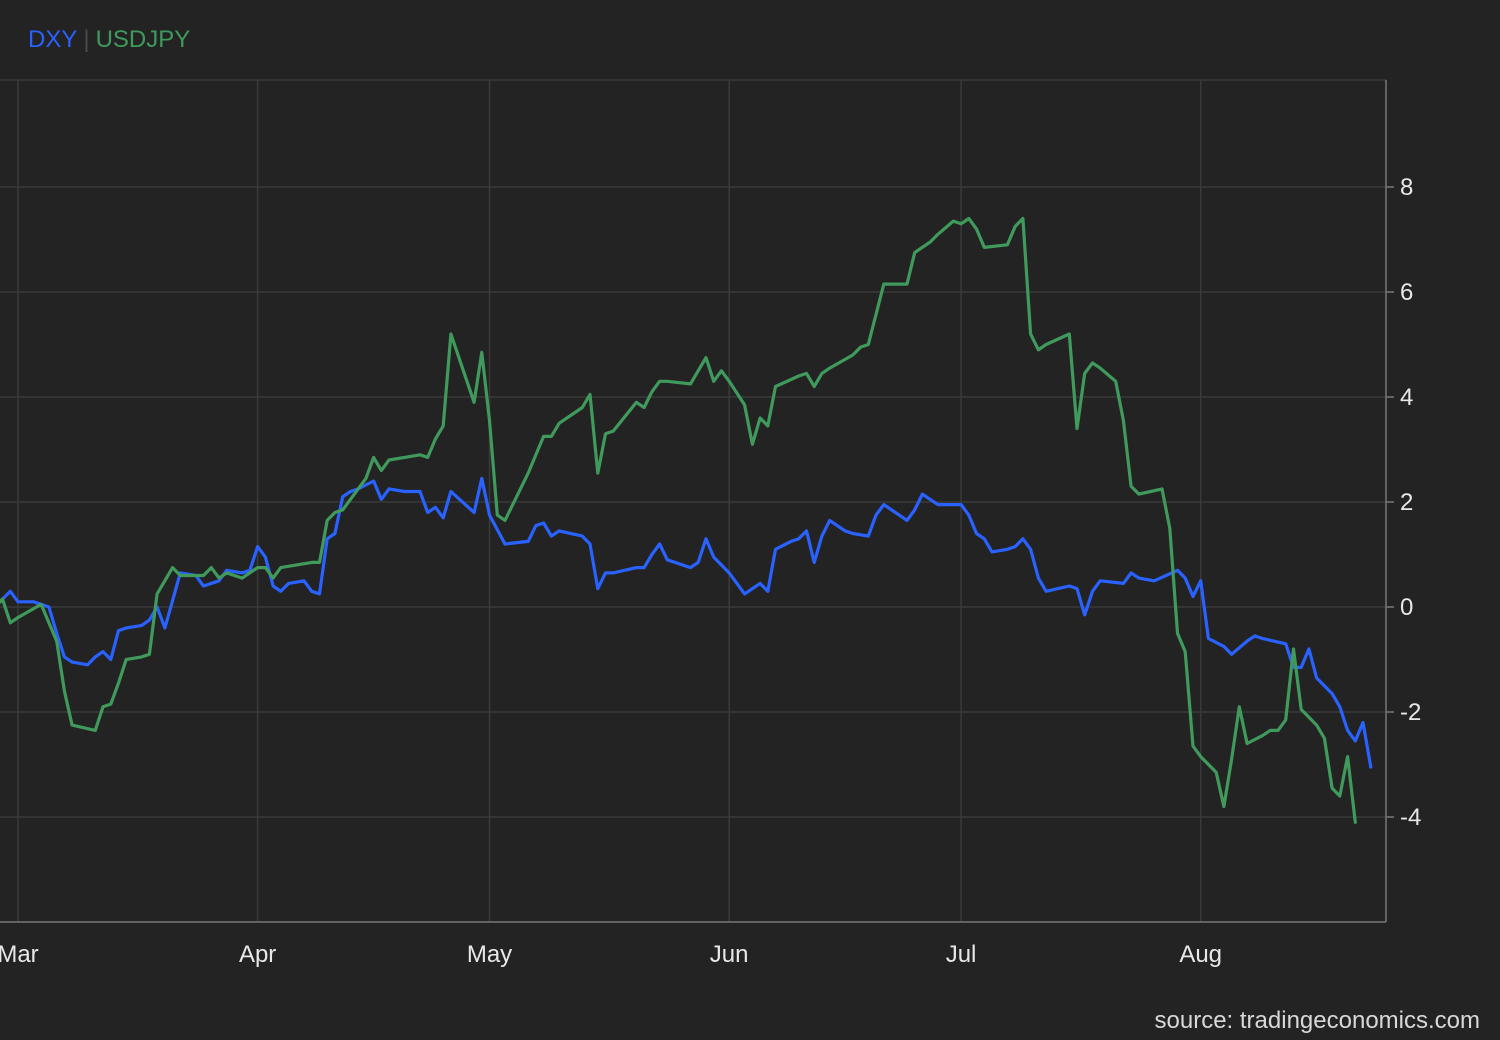 The image size is (1500, 1040). Describe the element at coordinates (729, 954) in the screenshot. I see `x-tick-label: Jun` at that location.